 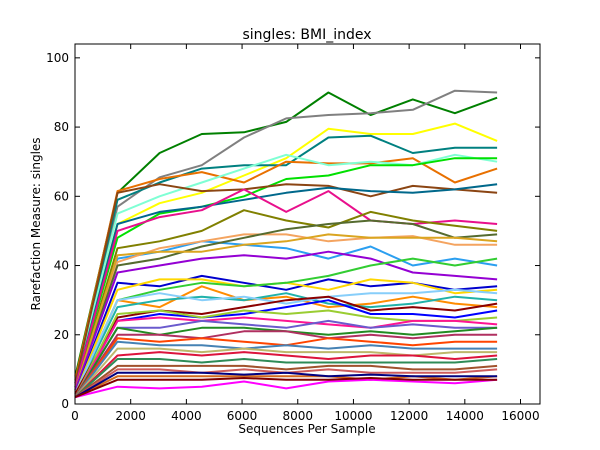 What do you see at coordinates (75, 416) in the screenshot?
I see `x-tick-label: 0` at bounding box center [75, 416].